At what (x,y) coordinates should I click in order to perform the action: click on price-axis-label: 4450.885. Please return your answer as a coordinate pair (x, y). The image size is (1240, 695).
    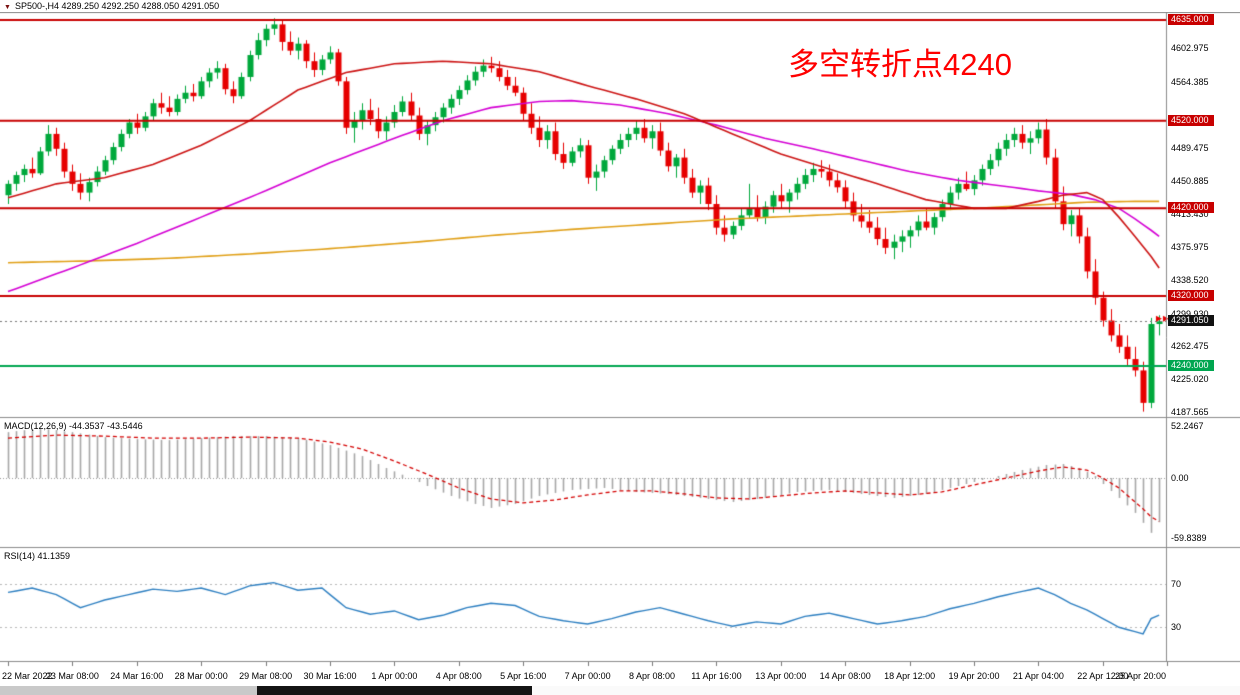
    Looking at the image, I should click on (1190, 181).